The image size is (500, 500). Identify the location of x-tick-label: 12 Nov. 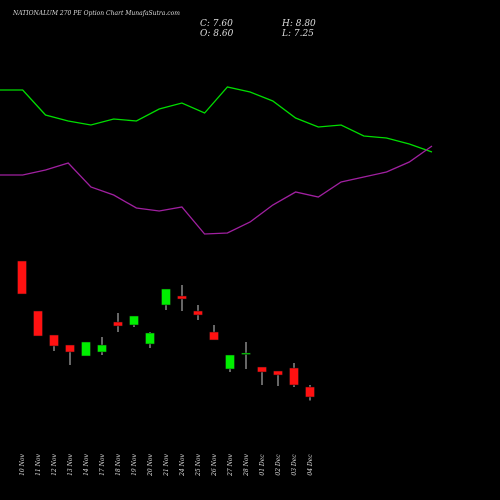
(54, 464).